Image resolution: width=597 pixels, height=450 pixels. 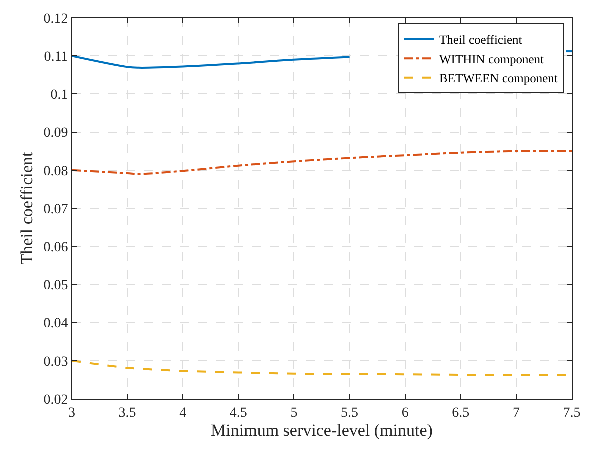 What do you see at coordinates (56, 134) in the screenshot?
I see `y-tick-label: 0.09` at bounding box center [56, 134].